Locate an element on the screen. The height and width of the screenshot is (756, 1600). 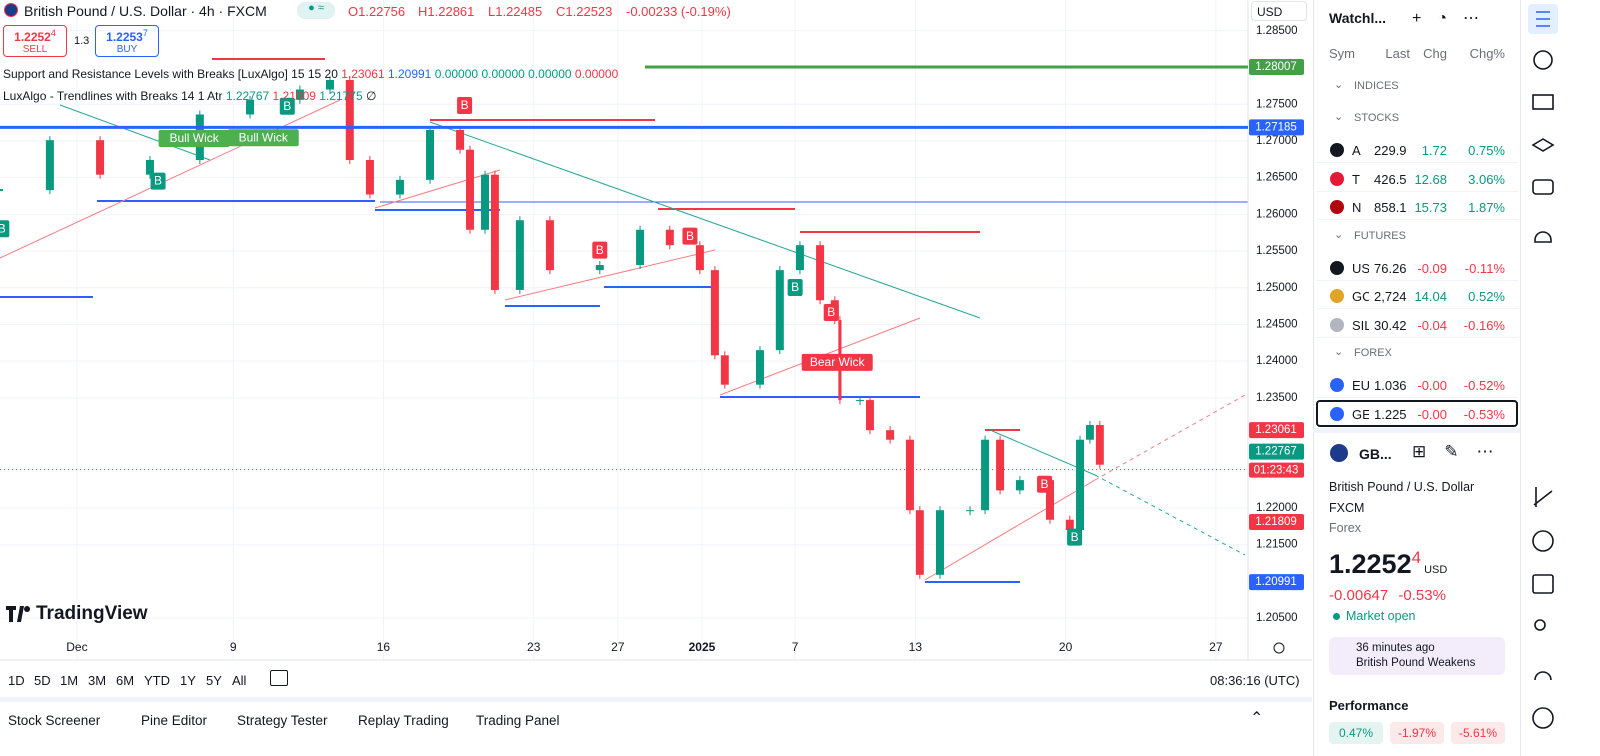
indicator-name: LuxAlgo - Trendlines with Breaks is located at coordinates (90, 96).